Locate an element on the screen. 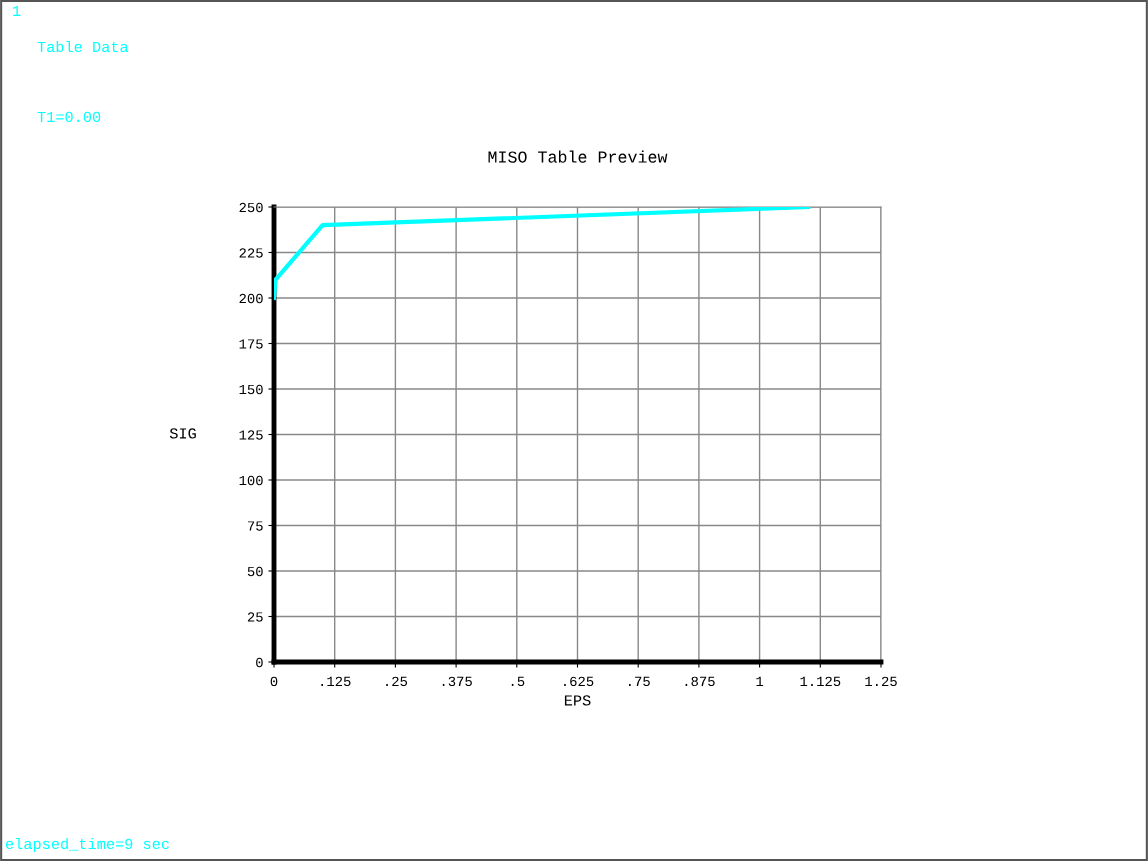 The width and height of the screenshot is (1148, 861). y-tick-label: 0 is located at coordinates (259, 662).